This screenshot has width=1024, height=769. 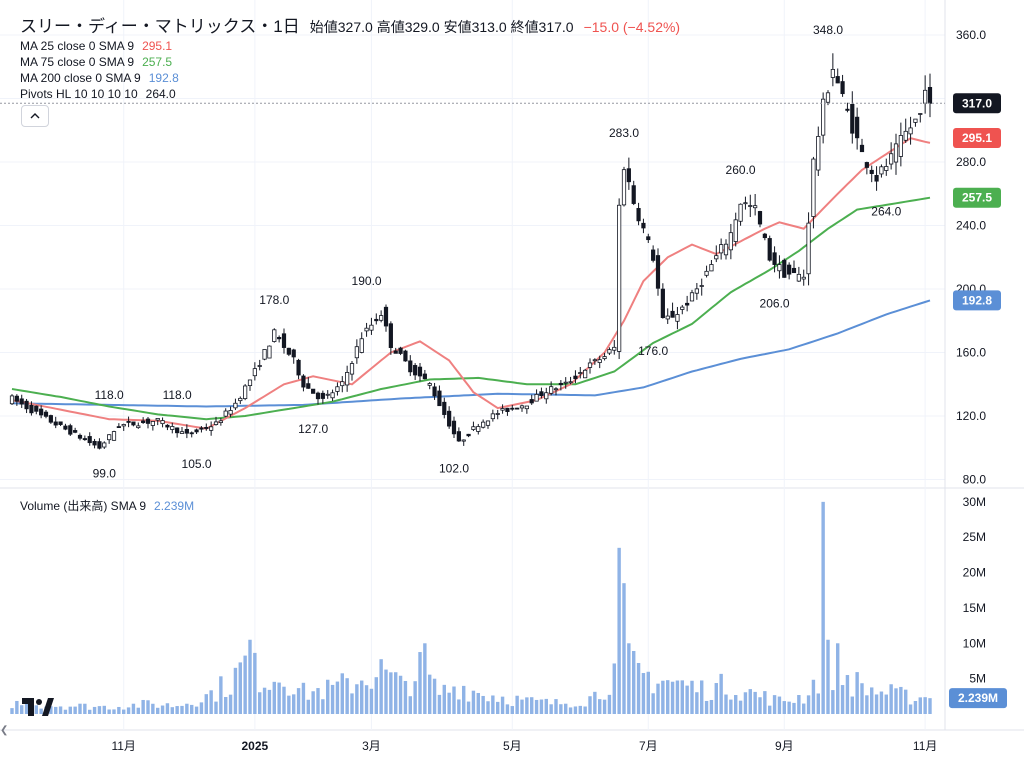 I want to click on indicator-ma75: MA 75 close 0 SMA 9 257.5, so click(x=350, y=62).